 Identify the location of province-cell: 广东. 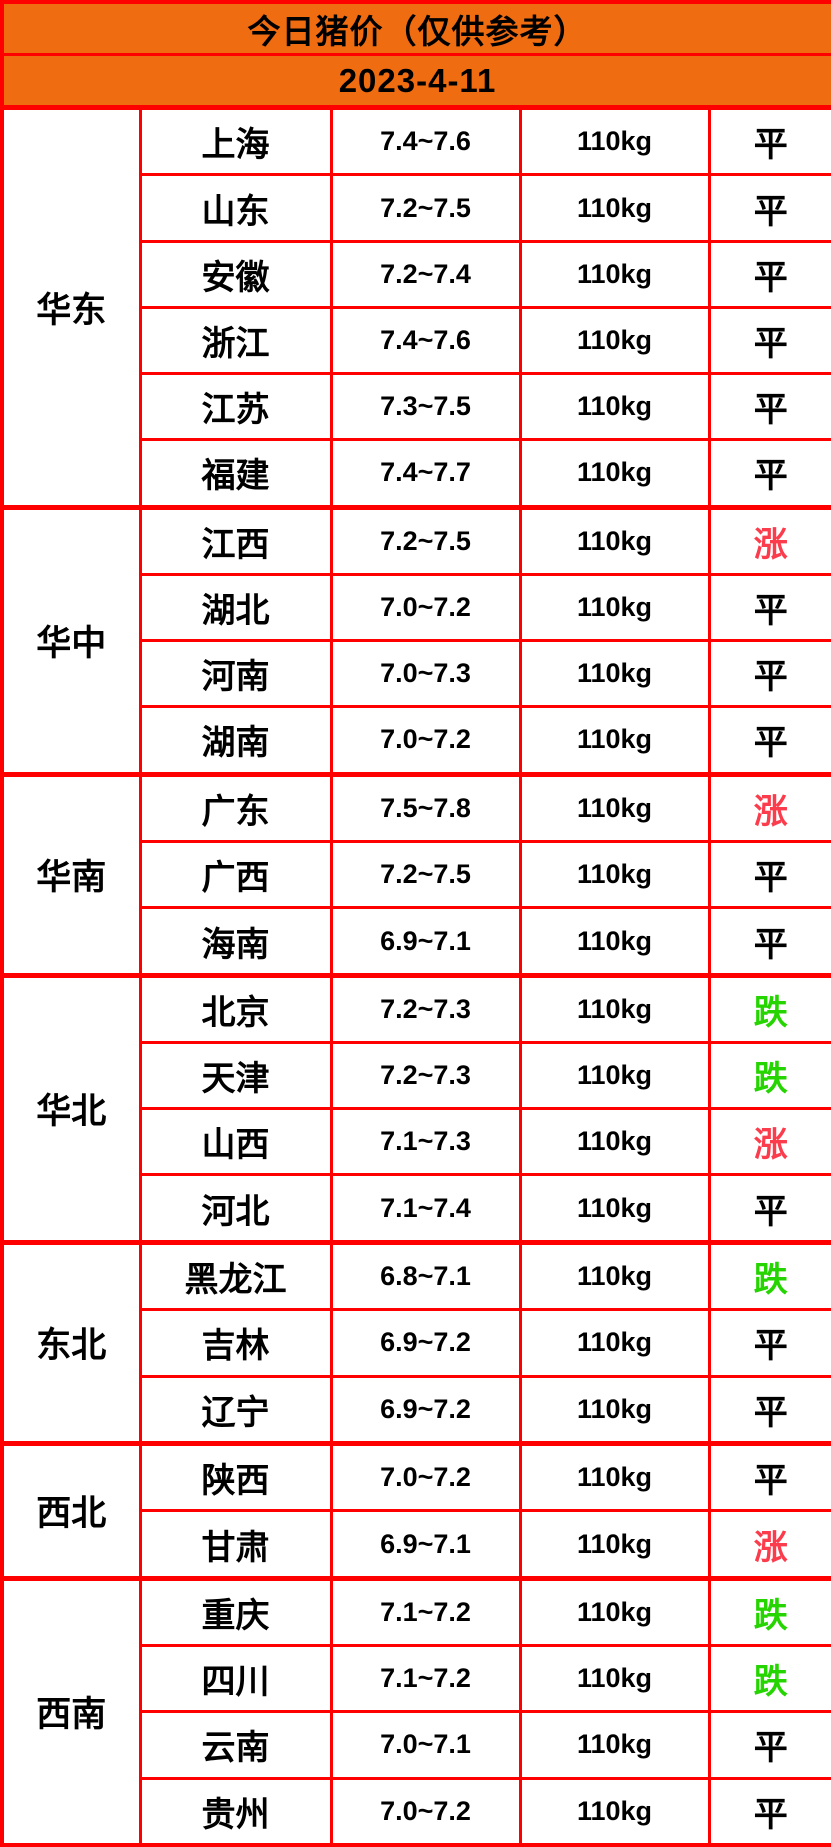
(235, 807).